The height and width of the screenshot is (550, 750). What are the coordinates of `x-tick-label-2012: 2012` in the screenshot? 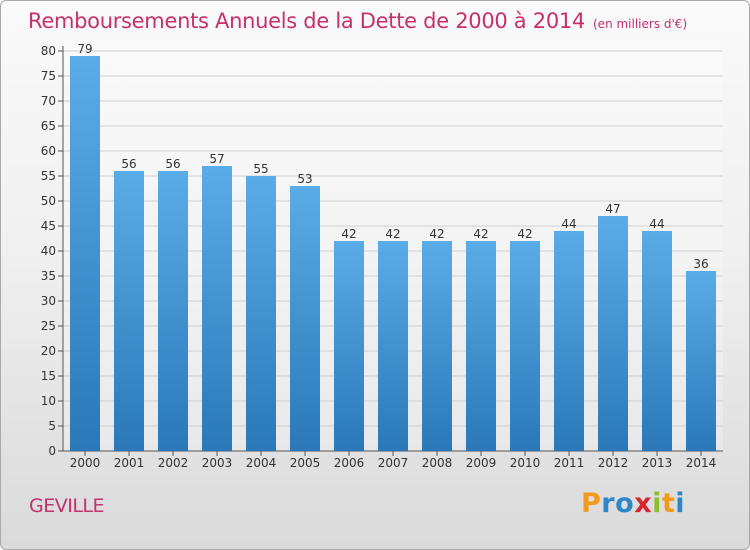 It's located at (613, 463).